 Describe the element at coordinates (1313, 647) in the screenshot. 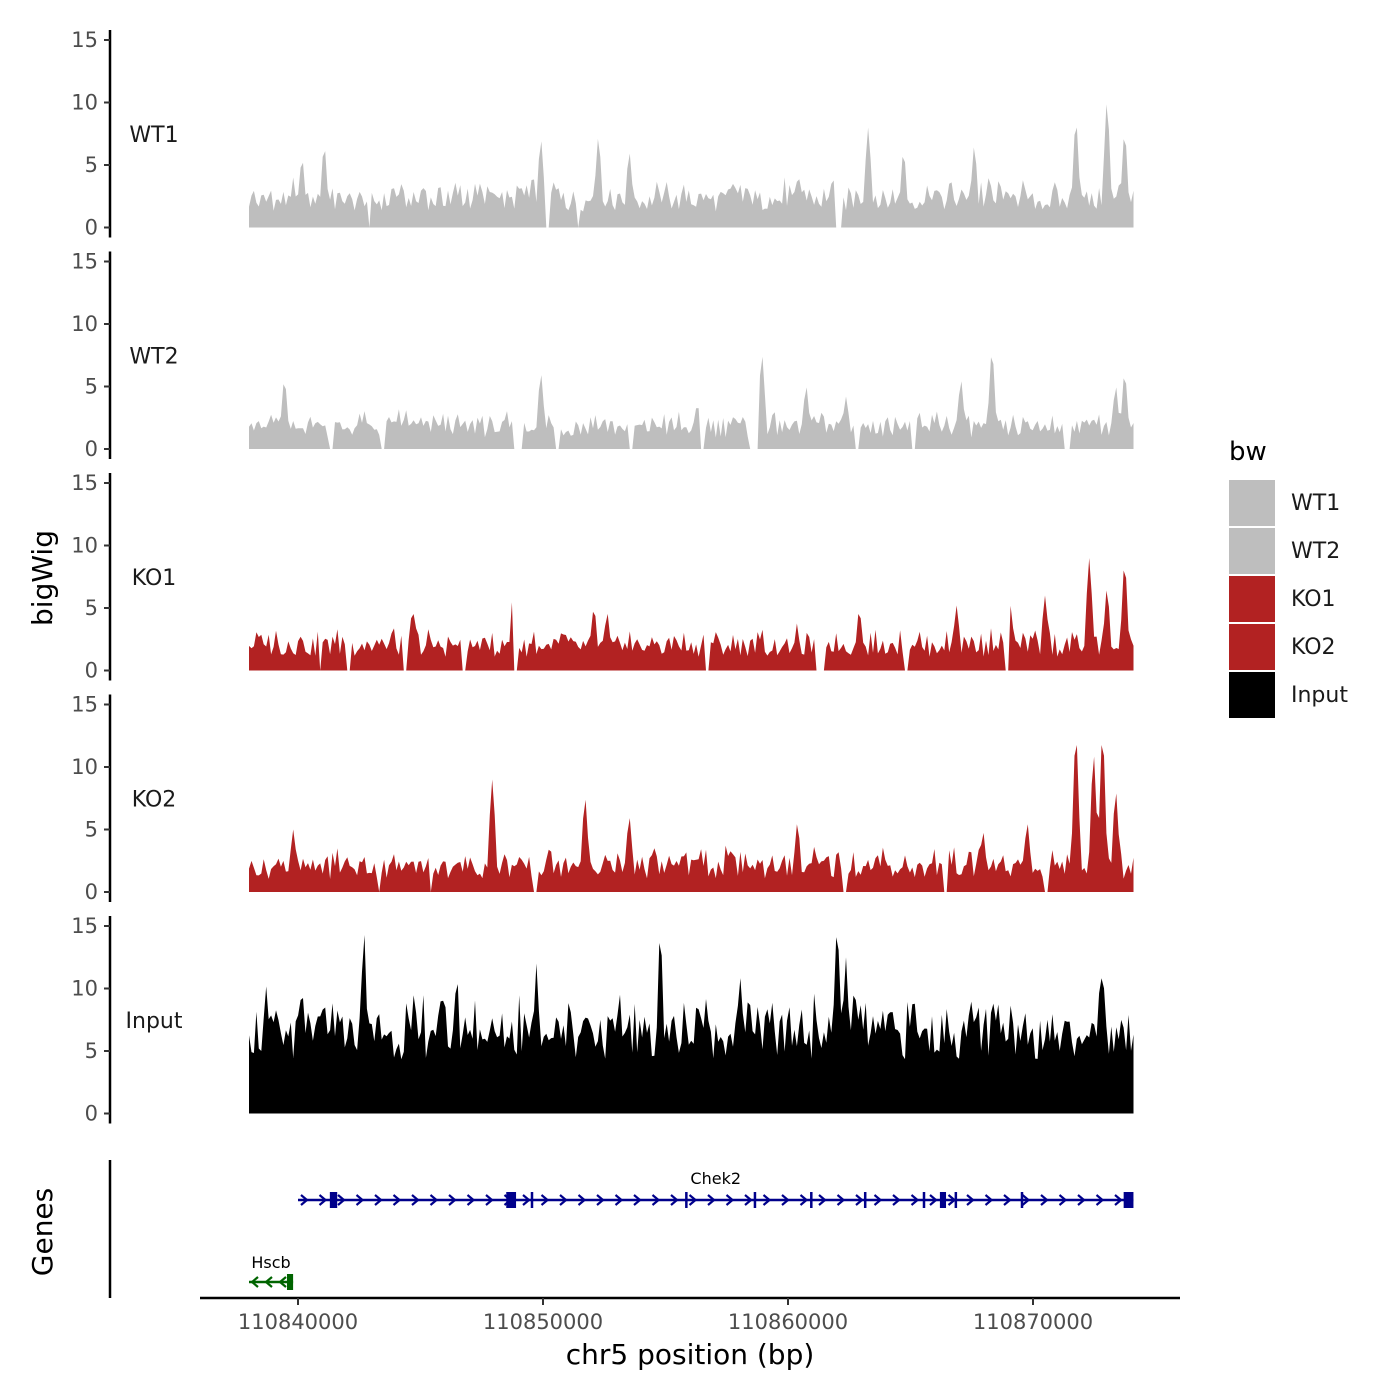

I see `legend-label-ko2: KO2` at that location.